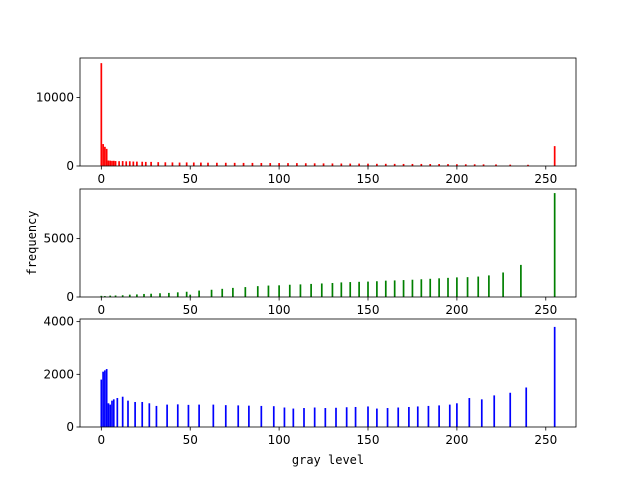 This screenshot has width=640, height=480. Describe the element at coordinates (32, 242) in the screenshot. I see `y-axis-label: frequency` at that location.